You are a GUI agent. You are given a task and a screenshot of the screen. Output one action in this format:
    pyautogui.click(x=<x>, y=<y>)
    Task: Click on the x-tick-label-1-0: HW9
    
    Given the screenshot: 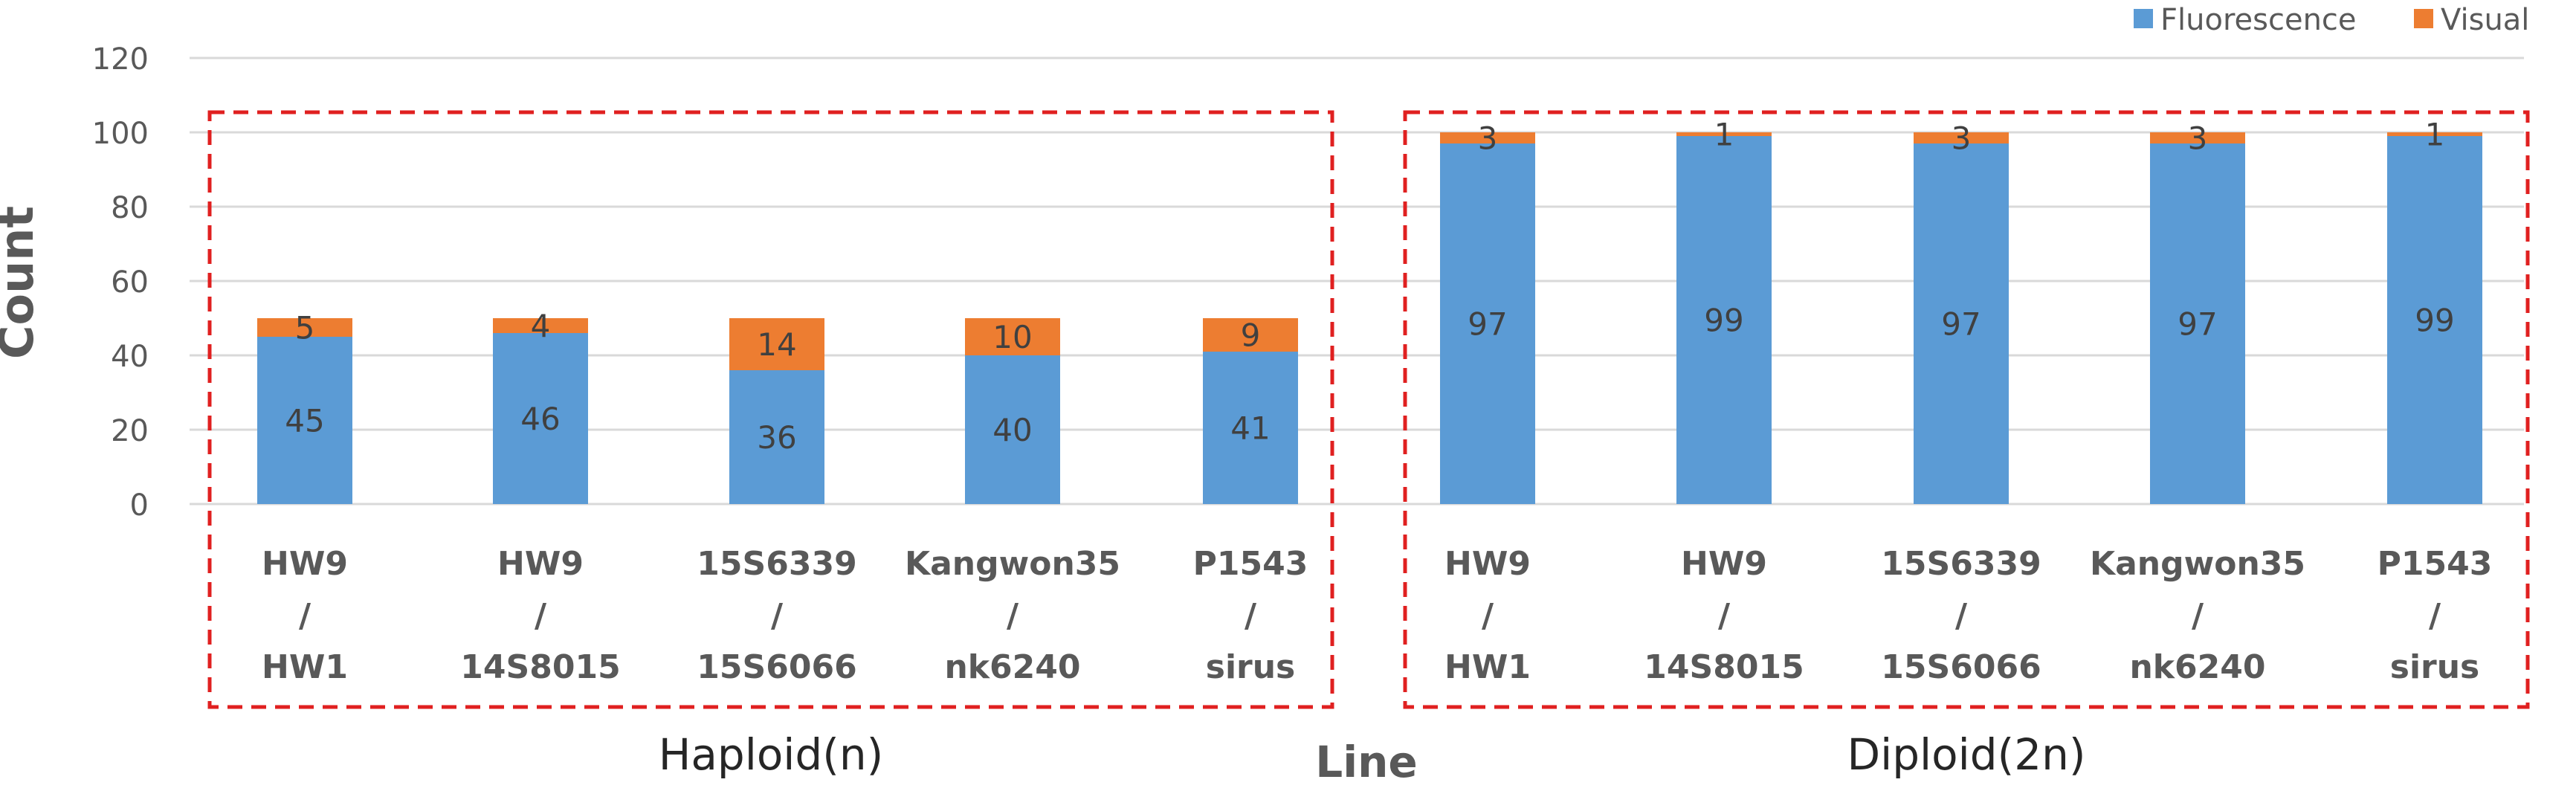 What is the action you would take?
    pyautogui.click(x=540, y=564)
    